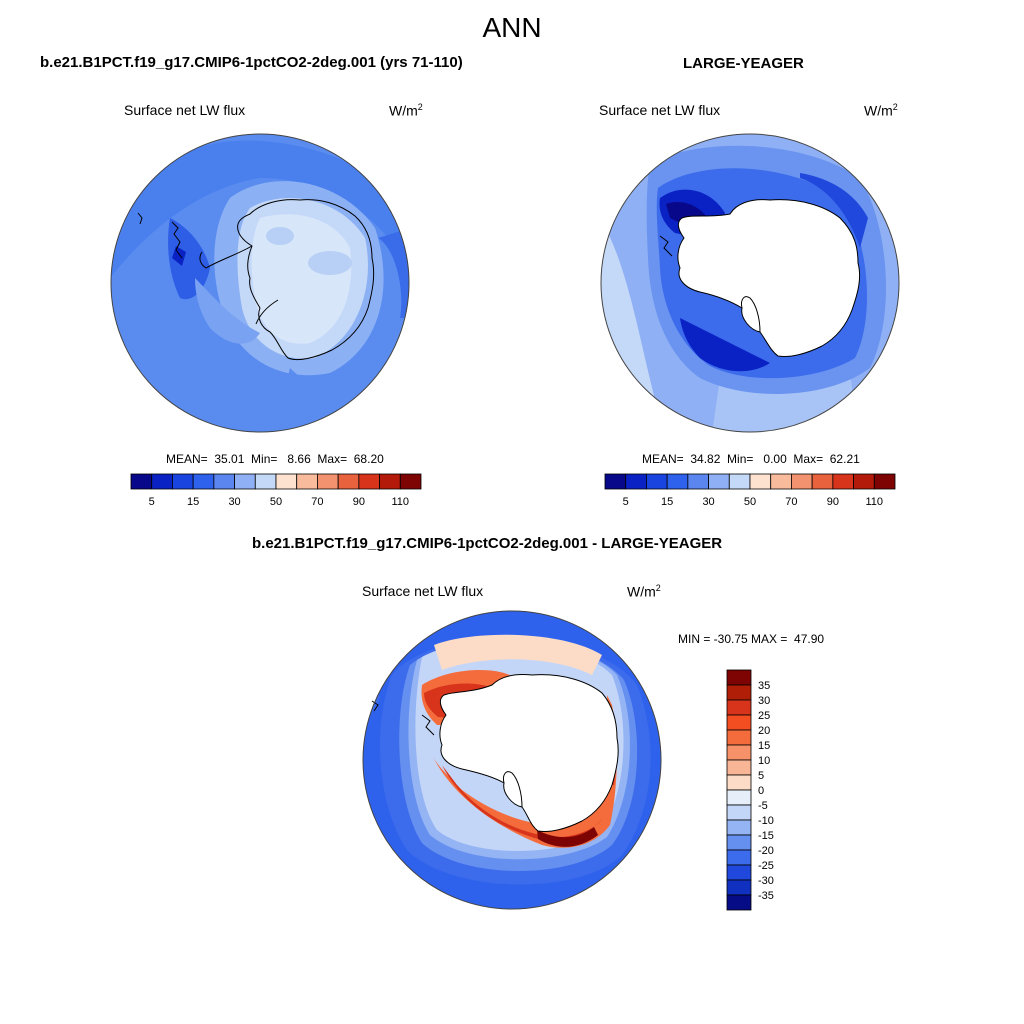  I want to click on panel-3-variable-label: Surface net LW flux, so click(423, 591).